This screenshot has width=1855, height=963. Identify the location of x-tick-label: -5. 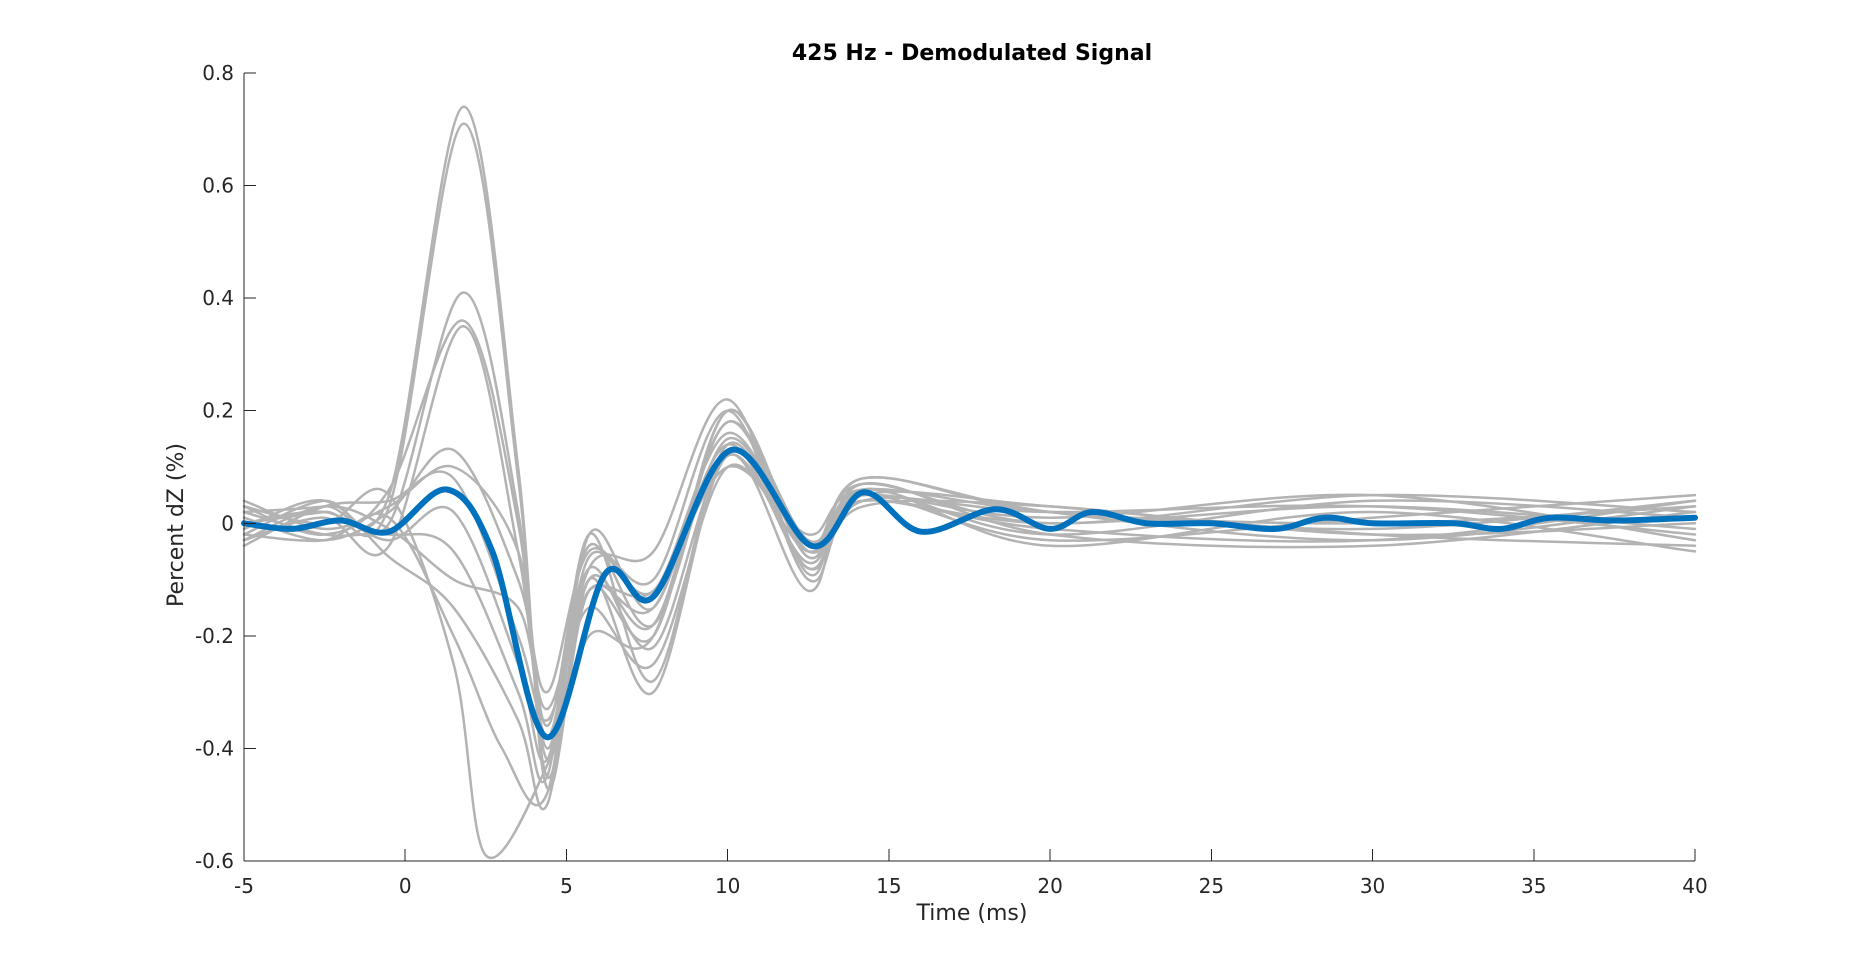
(244, 886).